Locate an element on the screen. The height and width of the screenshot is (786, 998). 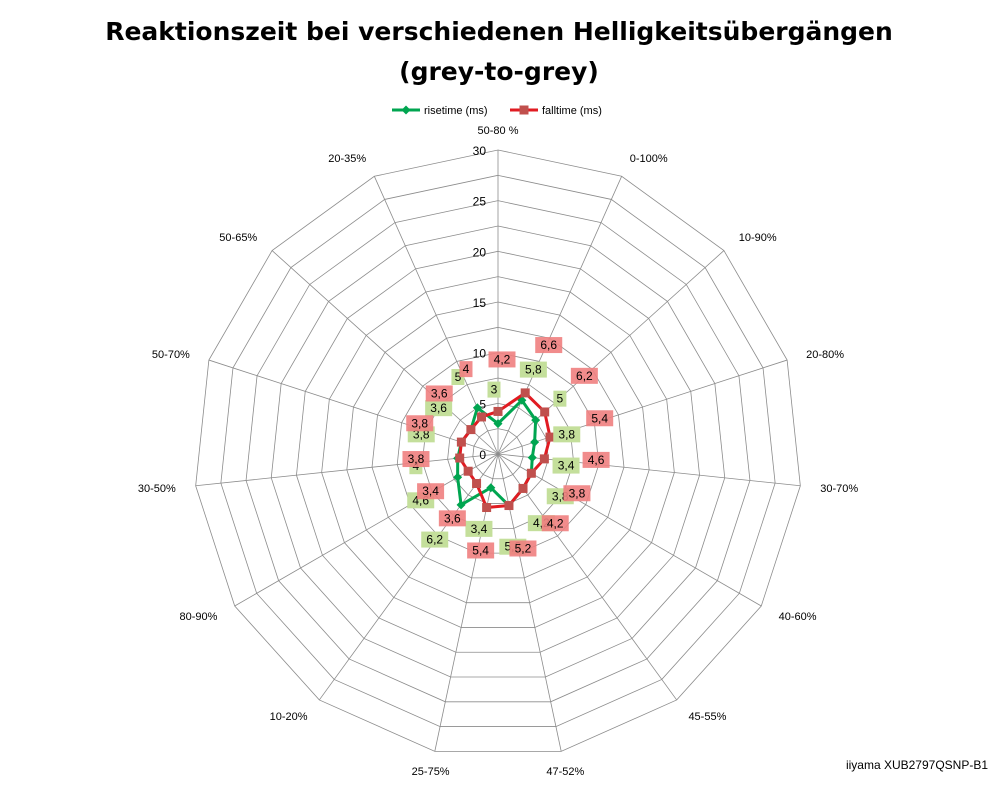
category-label: 10-90% is located at coordinates (758, 238).